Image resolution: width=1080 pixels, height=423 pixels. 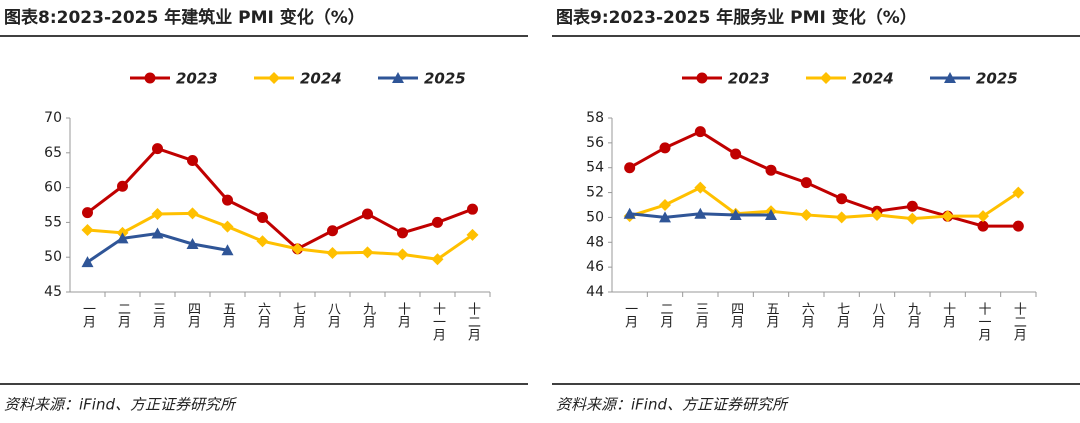 I want to click on y-tick-label: 54, so click(x=595, y=168).